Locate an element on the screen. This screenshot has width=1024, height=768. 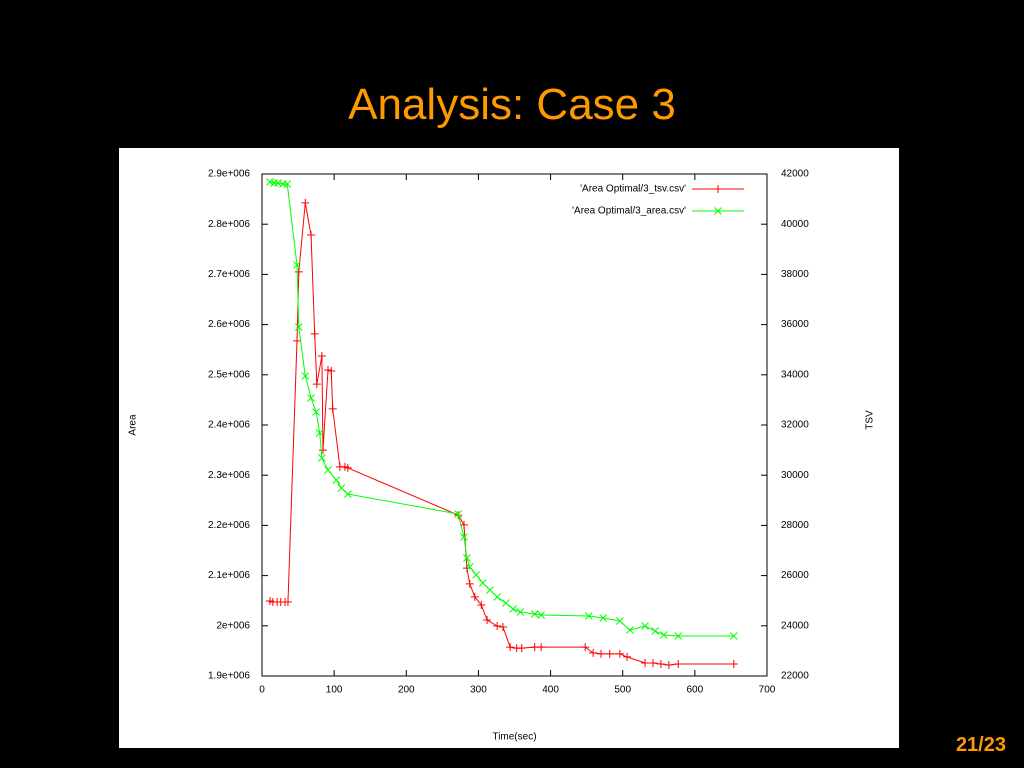
y-tick-label: 2.8e+006 is located at coordinates (229, 224).